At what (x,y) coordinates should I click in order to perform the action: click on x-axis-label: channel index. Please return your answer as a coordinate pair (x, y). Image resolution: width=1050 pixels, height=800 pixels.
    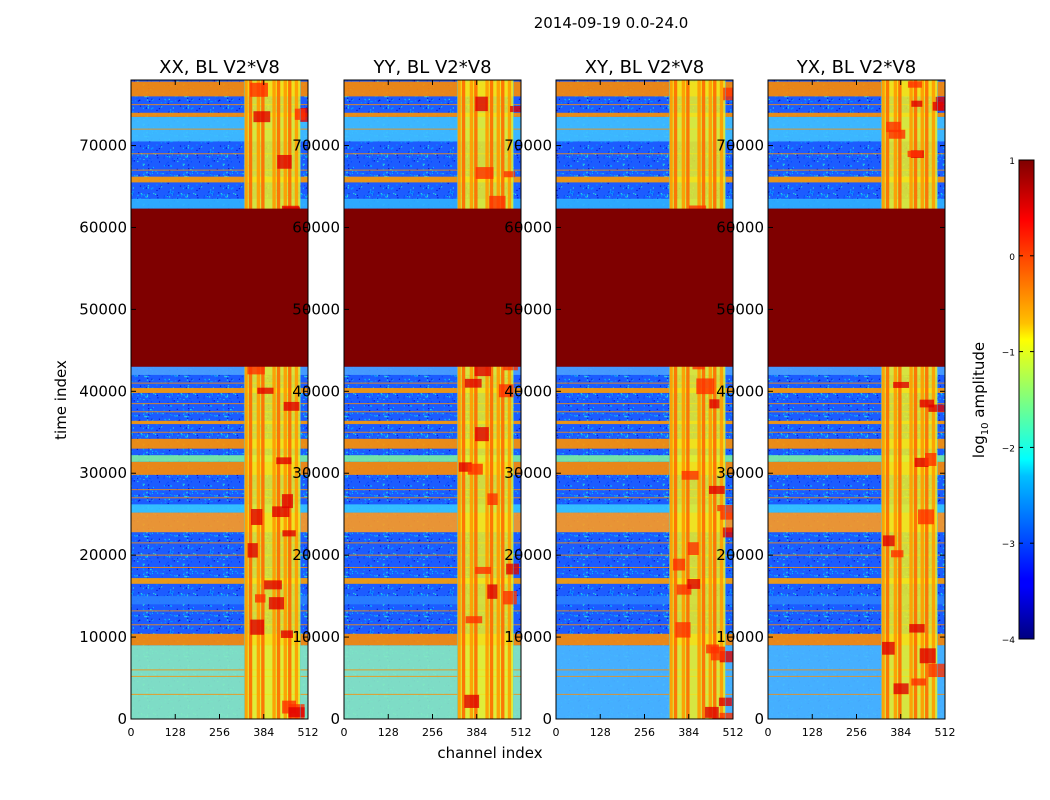
    Looking at the image, I should click on (489, 753).